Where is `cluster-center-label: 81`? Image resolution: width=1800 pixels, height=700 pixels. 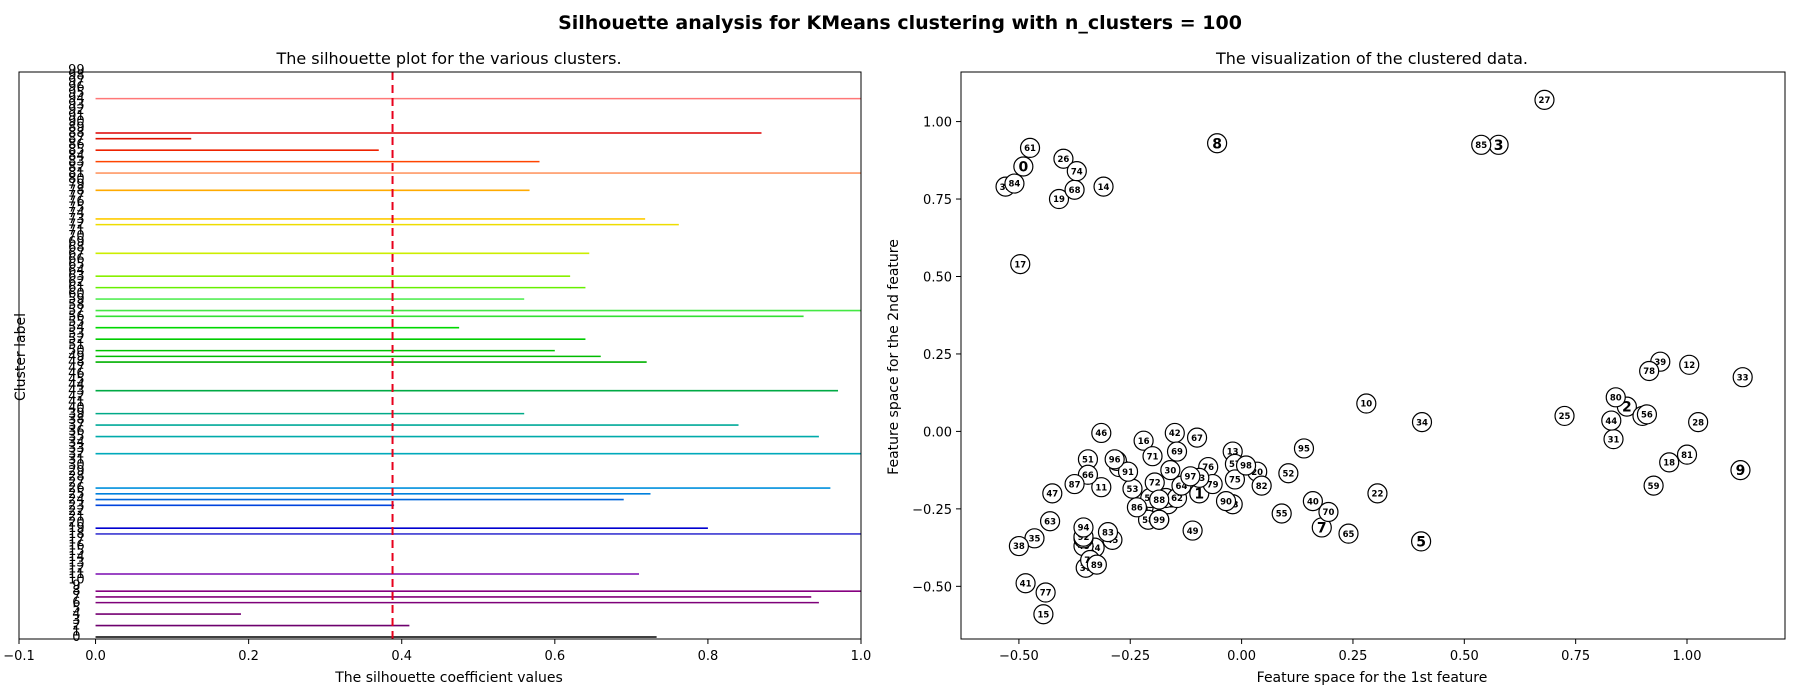
cluster-center-label: 81 is located at coordinates (1687, 456).